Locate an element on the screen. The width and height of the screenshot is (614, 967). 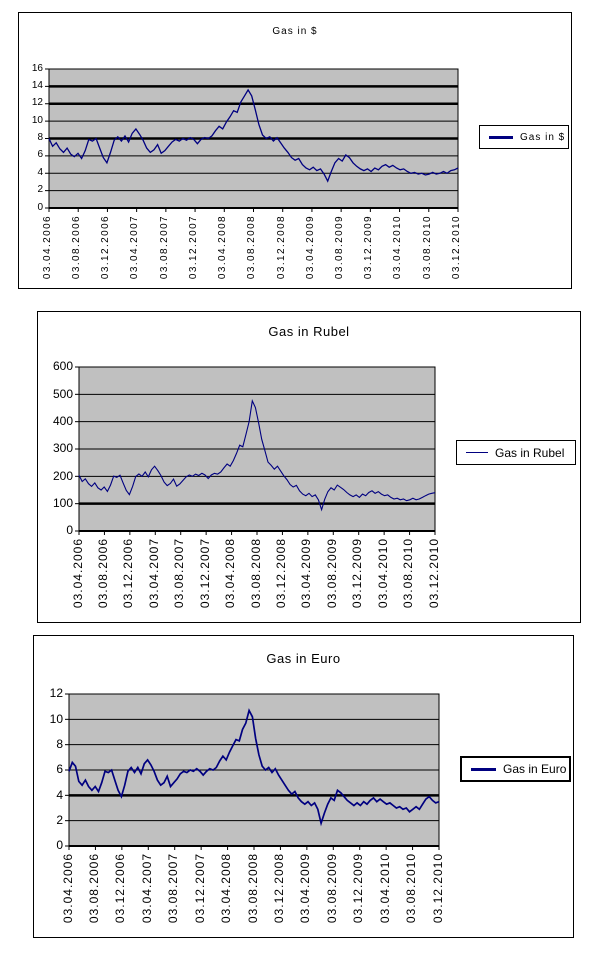
chart-title: Gas in Rubel is located at coordinates (309, 331).